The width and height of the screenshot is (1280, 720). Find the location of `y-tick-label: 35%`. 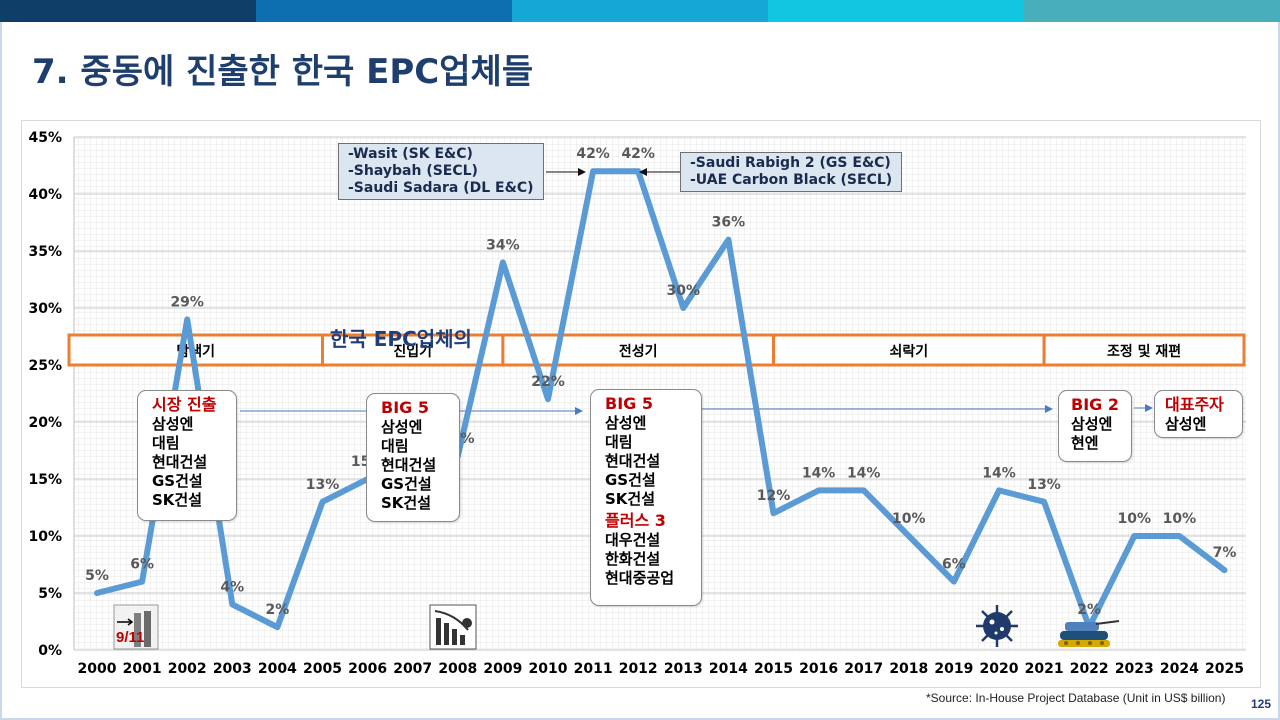

y-tick-label: 35% is located at coordinates (45, 252).